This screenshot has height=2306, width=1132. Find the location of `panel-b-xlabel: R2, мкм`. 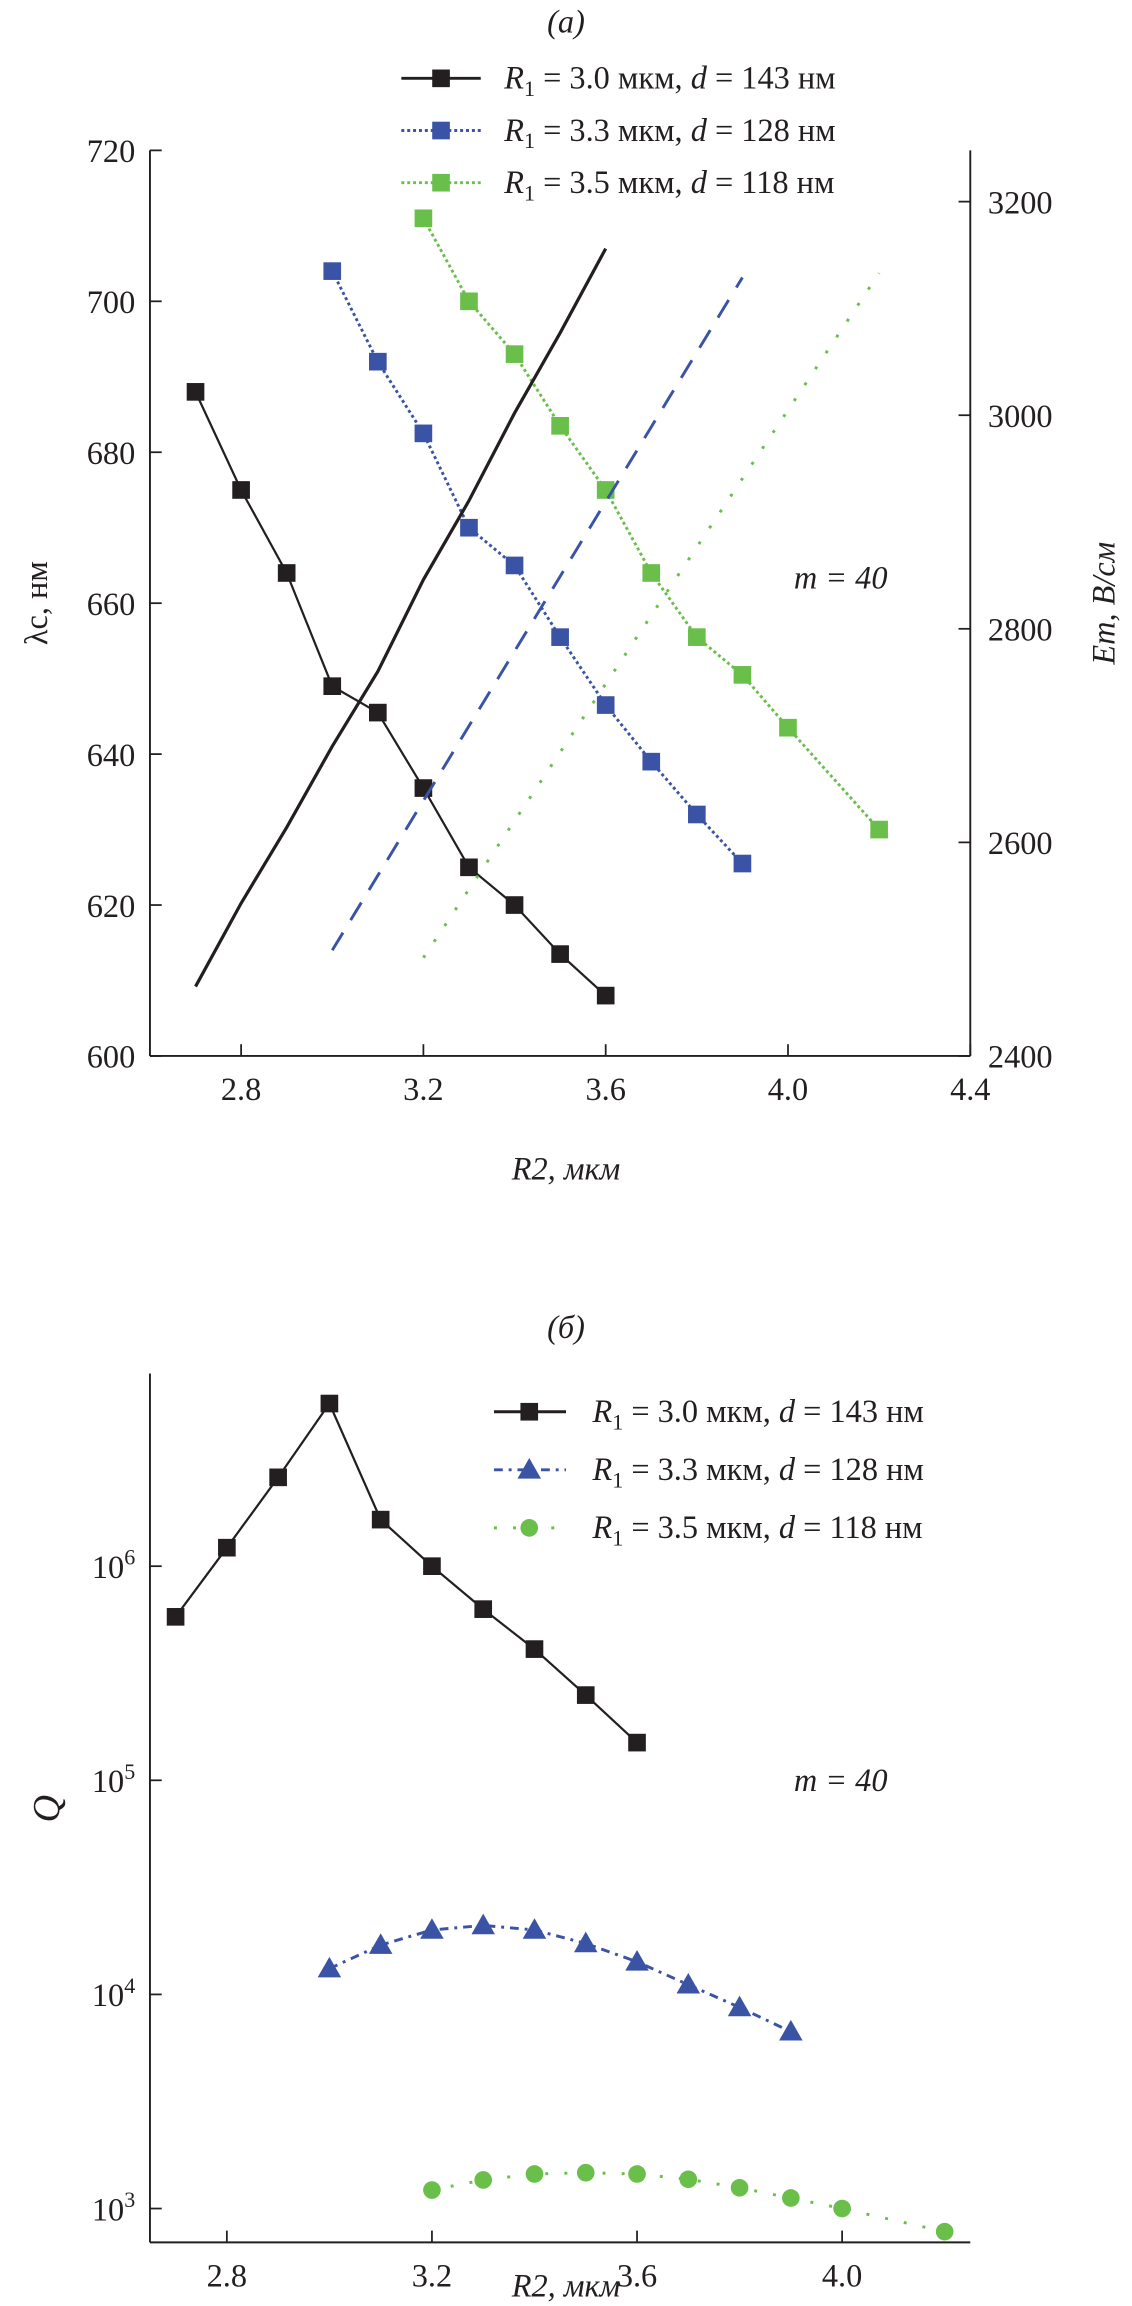

panel-b-xlabel: R2, мкм is located at coordinates (565, 2286).